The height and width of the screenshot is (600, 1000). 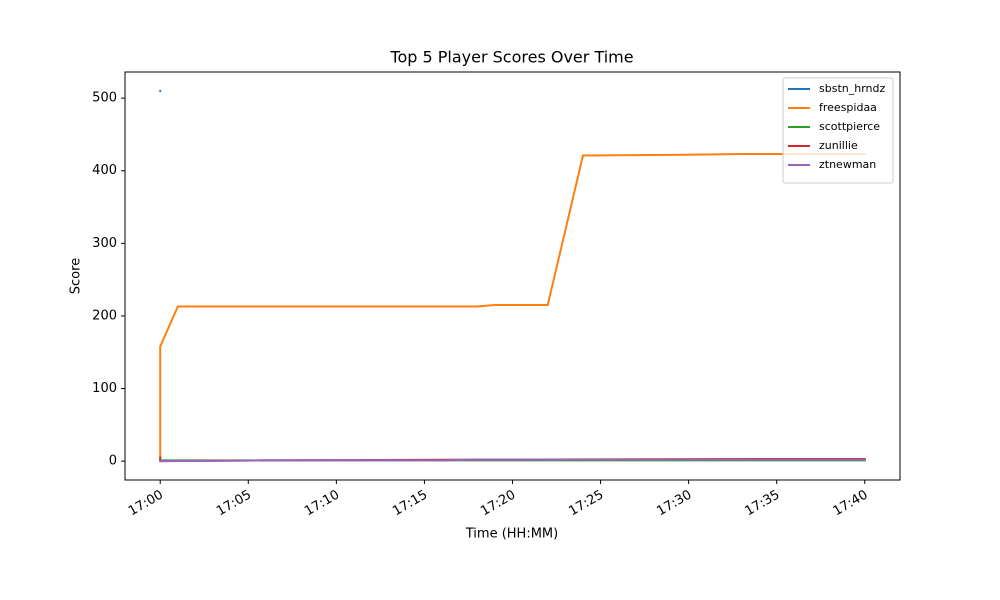 What do you see at coordinates (848, 107) in the screenshot?
I see `legend-label: freespidaa` at bounding box center [848, 107].